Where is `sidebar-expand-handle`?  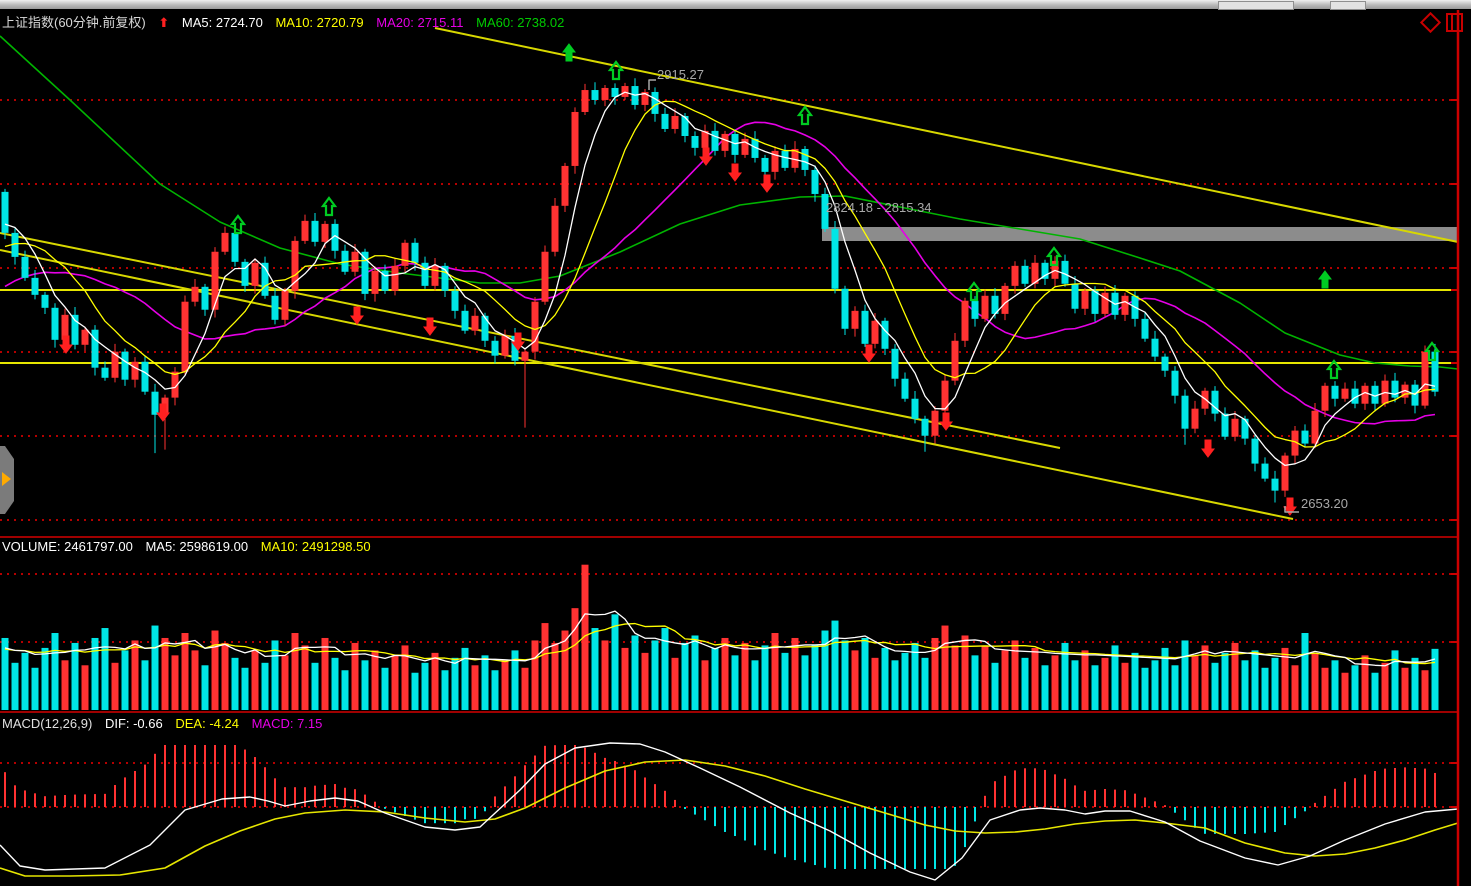 sidebar-expand-handle is located at coordinates (7, 480).